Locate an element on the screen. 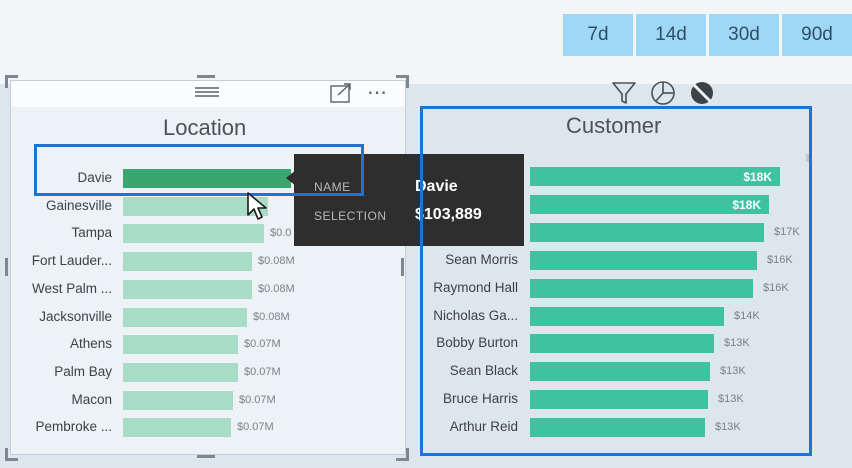 The height and width of the screenshot is (468, 852). resize-handle-top is located at coordinates (206, 76).